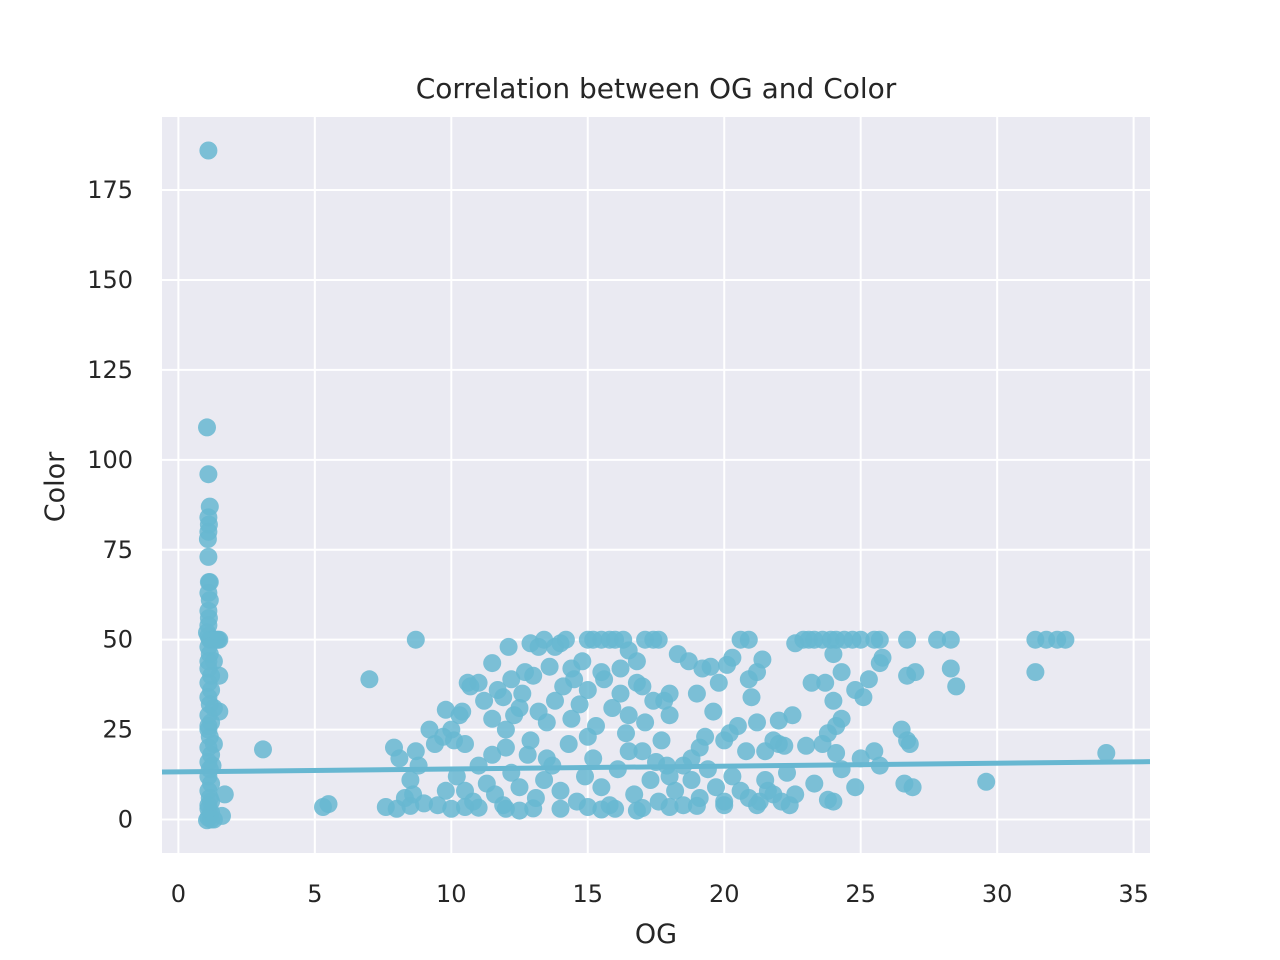 The image size is (1280, 960). What do you see at coordinates (110, 190) in the screenshot?
I see `y-tick-label: 175` at bounding box center [110, 190].